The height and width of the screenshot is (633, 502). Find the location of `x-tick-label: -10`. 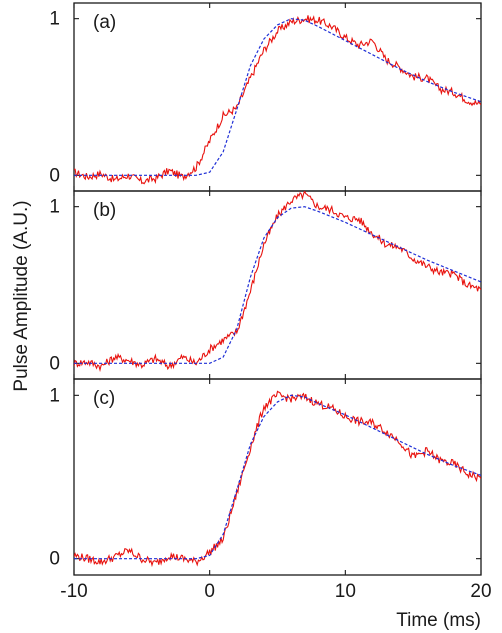

x-tick-label: -10 is located at coordinates (73, 591).